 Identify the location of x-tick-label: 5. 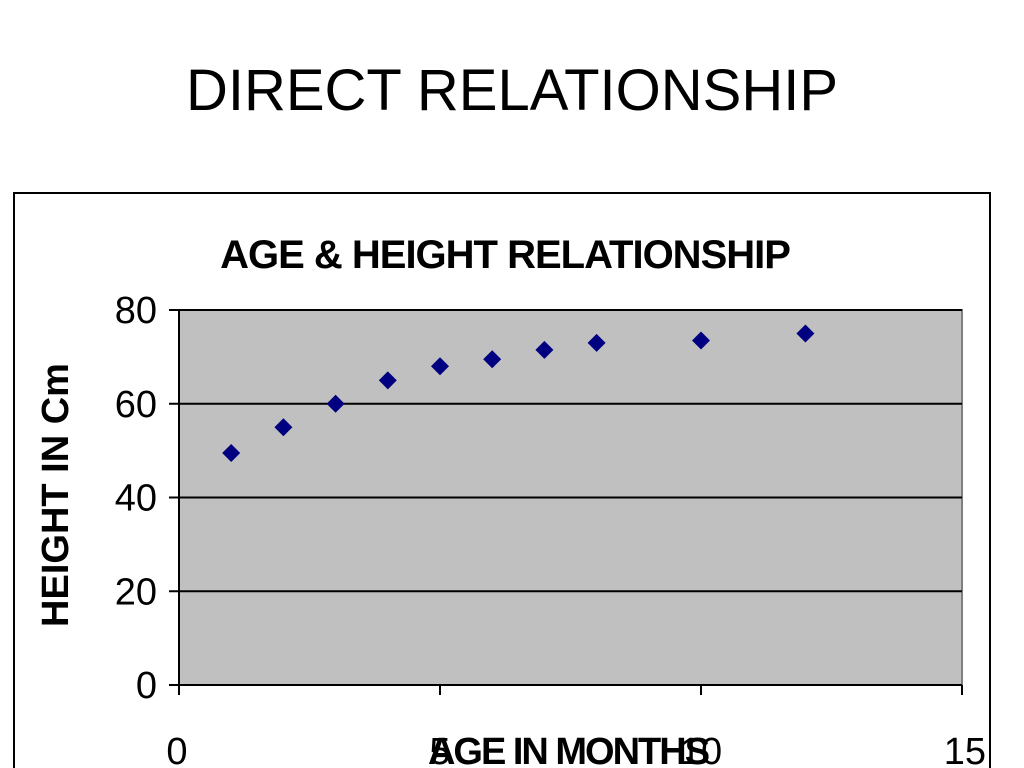
(439, 749).